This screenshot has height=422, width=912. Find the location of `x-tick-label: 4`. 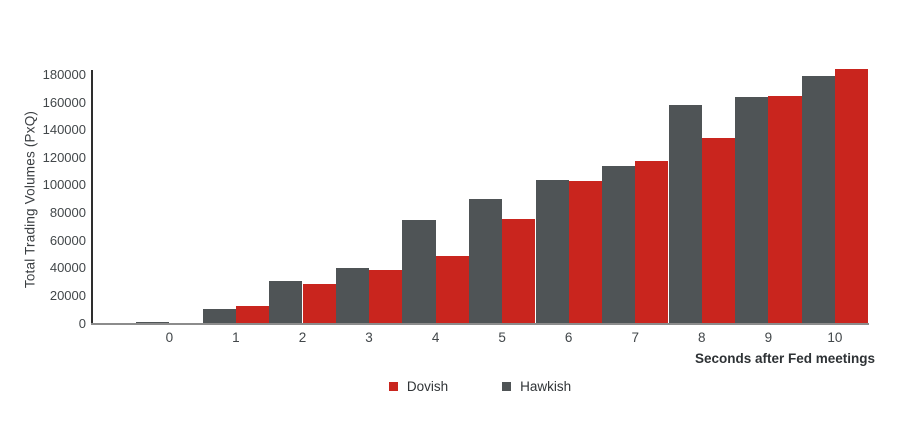

x-tick-label: 4 is located at coordinates (435, 337).